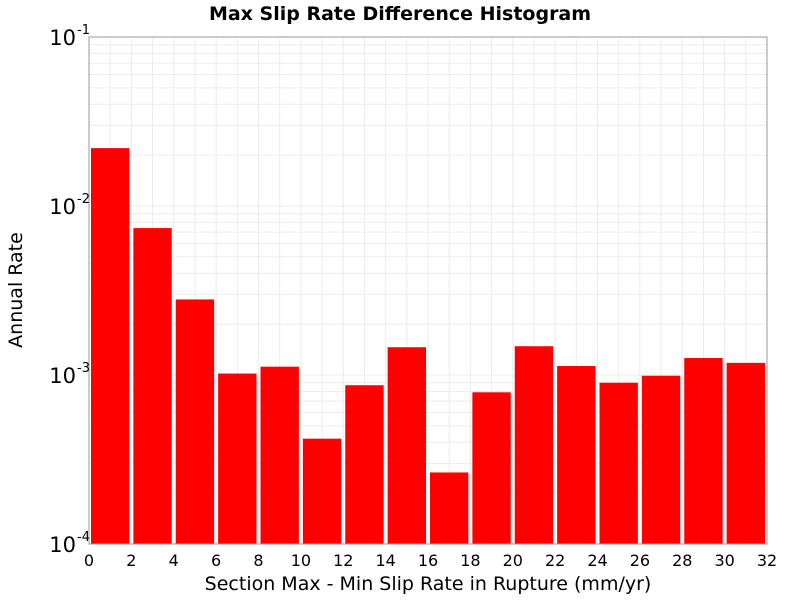 The image size is (800, 600). What do you see at coordinates (640, 560) in the screenshot?
I see `x-tick-label: 26` at bounding box center [640, 560].